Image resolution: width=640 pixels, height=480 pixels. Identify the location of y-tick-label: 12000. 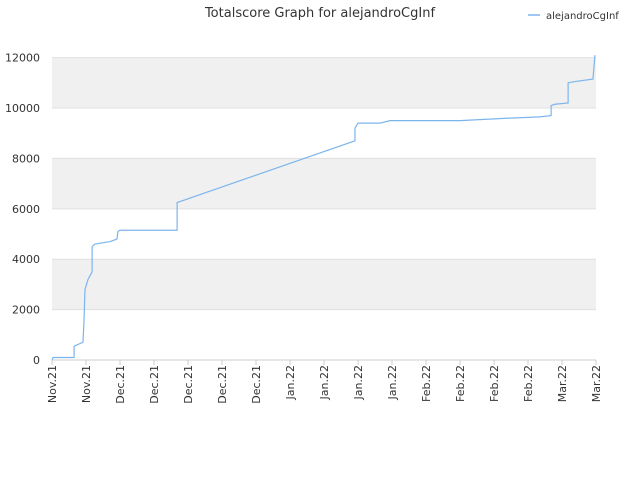
(22, 58).